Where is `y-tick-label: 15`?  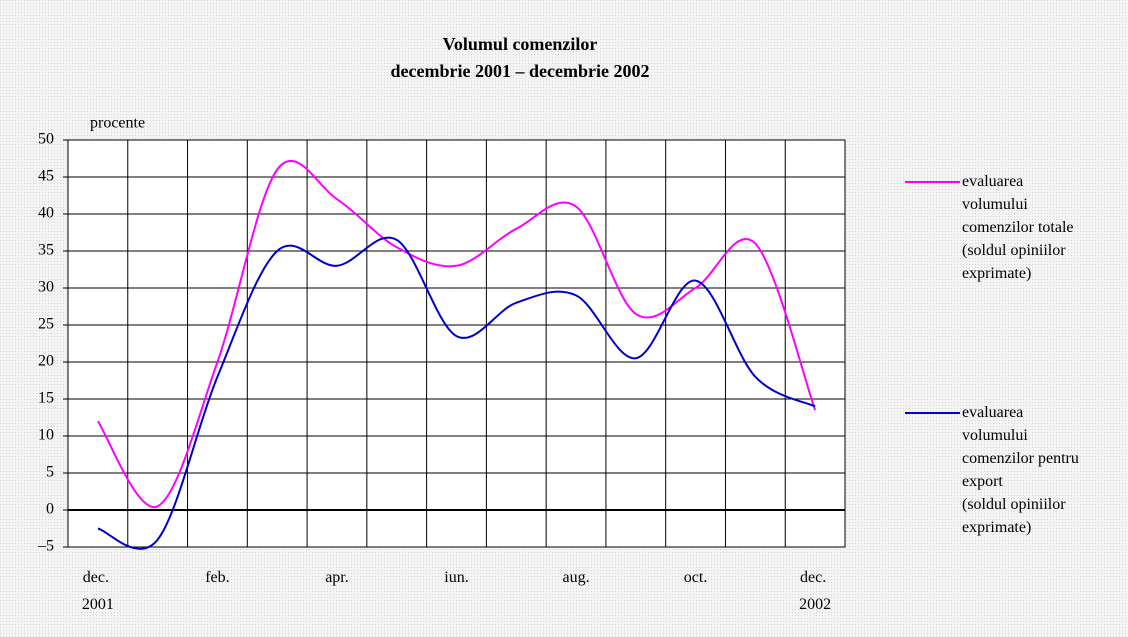 y-tick-label: 15 is located at coordinates (46, 398).